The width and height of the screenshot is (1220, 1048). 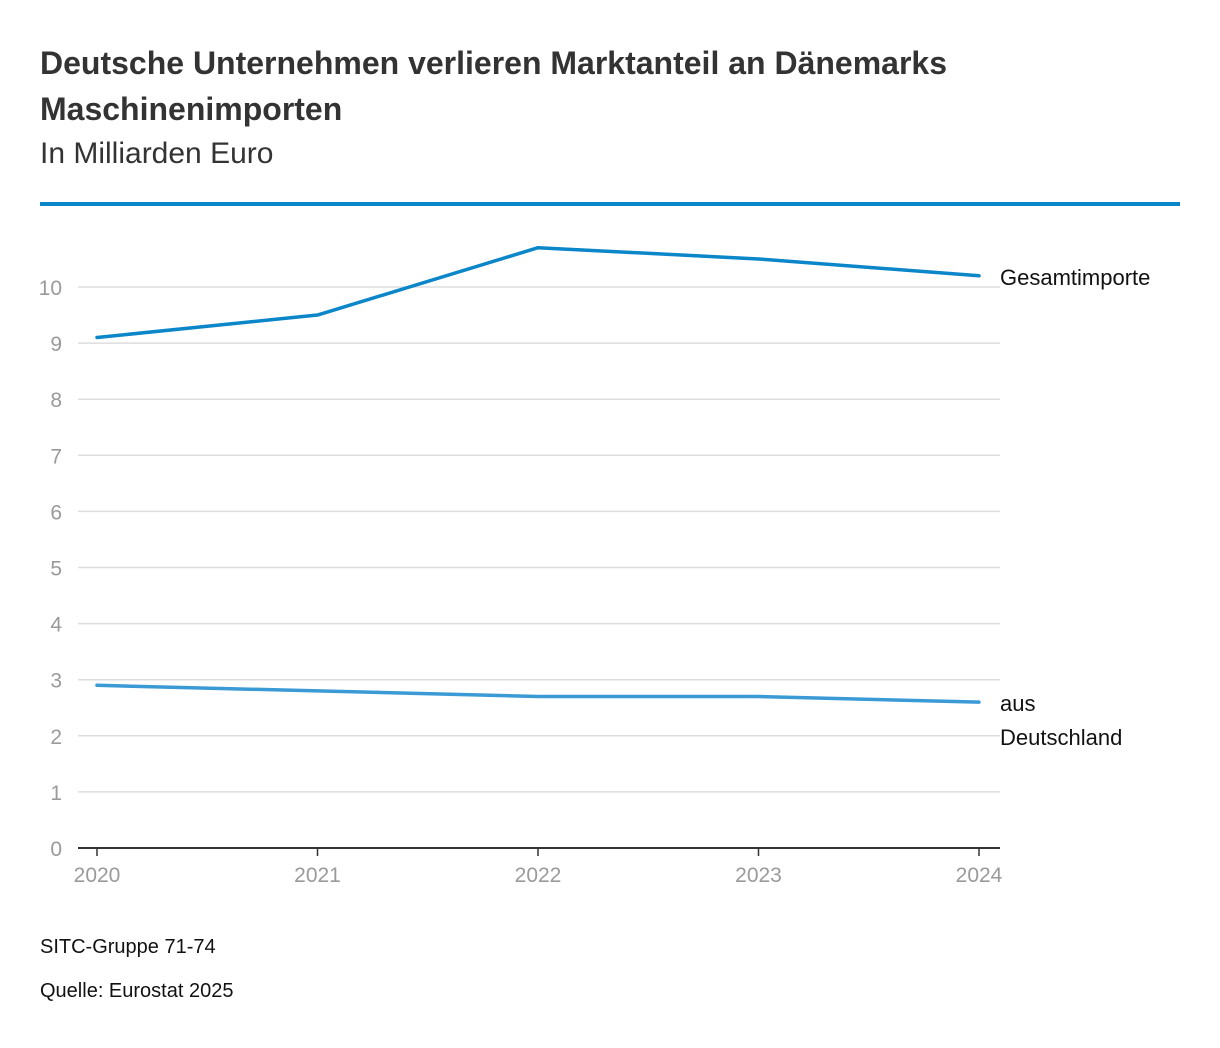 I want to click on x-tick-label: 2024, so click(x=979, y=875).